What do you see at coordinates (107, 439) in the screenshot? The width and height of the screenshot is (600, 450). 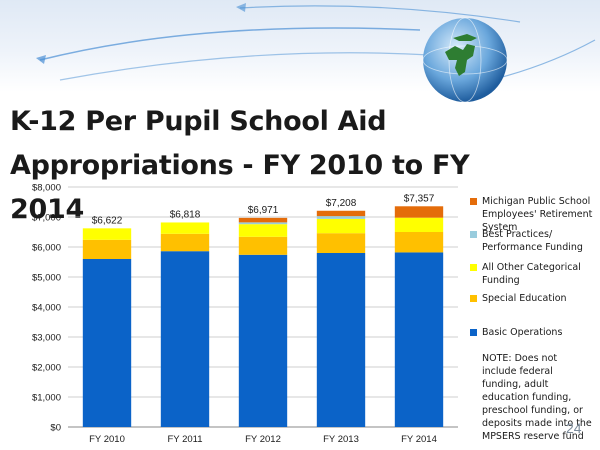 I see `x-tick-label: FY 2010` at bounding box center [107, 439].